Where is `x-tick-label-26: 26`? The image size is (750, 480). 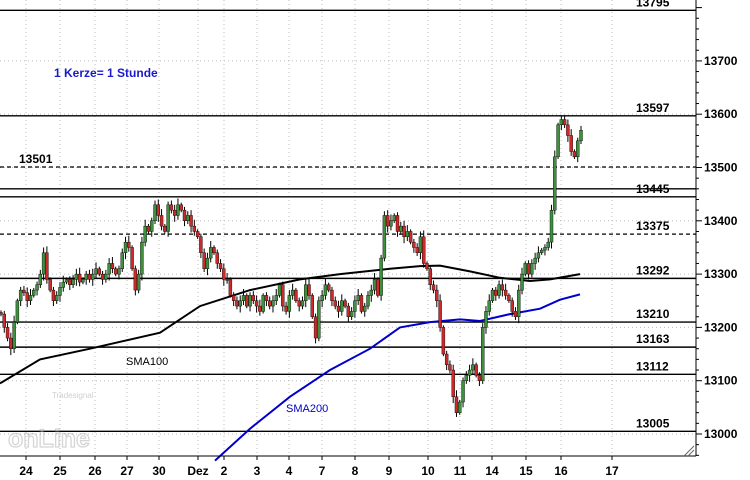
x-tick-label-26: 26 is located at coordinates (95, 471).